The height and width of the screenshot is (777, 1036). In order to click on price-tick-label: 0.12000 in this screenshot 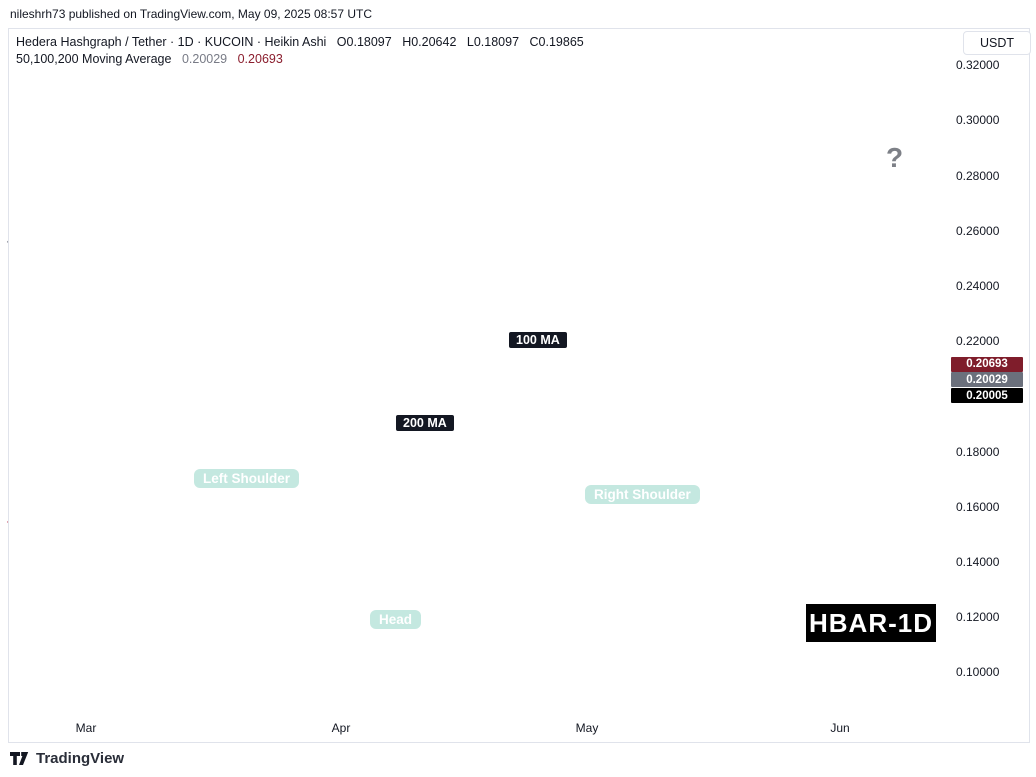, I will do `click(978, 617)`.